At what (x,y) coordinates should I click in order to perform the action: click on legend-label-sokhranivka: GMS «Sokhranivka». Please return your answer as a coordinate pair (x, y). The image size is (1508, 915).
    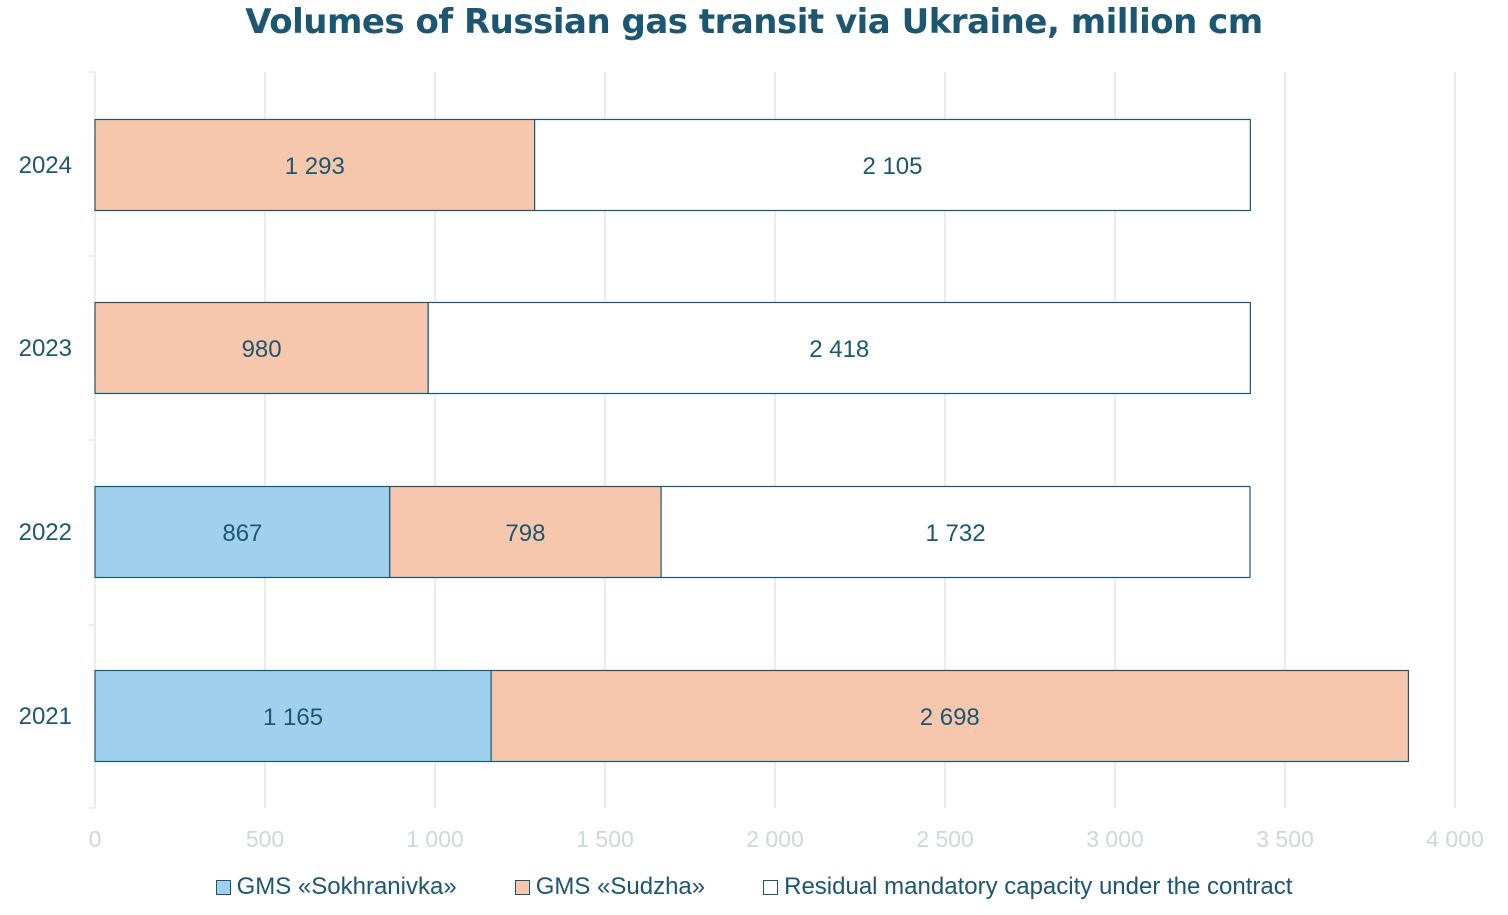
    Looking at the image, I should click on (346, 886).